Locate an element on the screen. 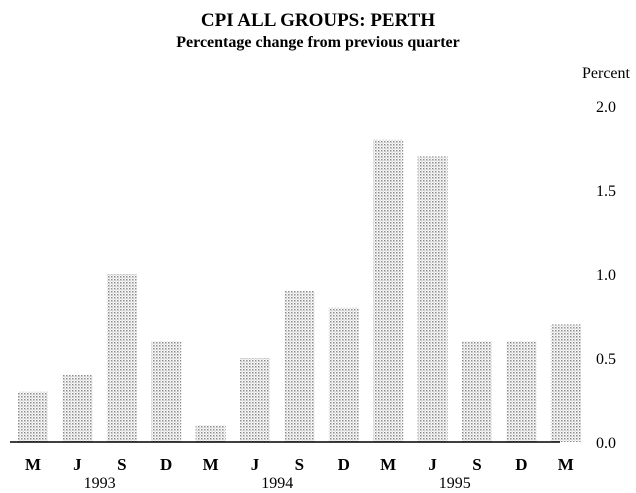 This screenshot has width=636, height=493. y-tick-label: 1.5 is located at coordinates (606, 191).